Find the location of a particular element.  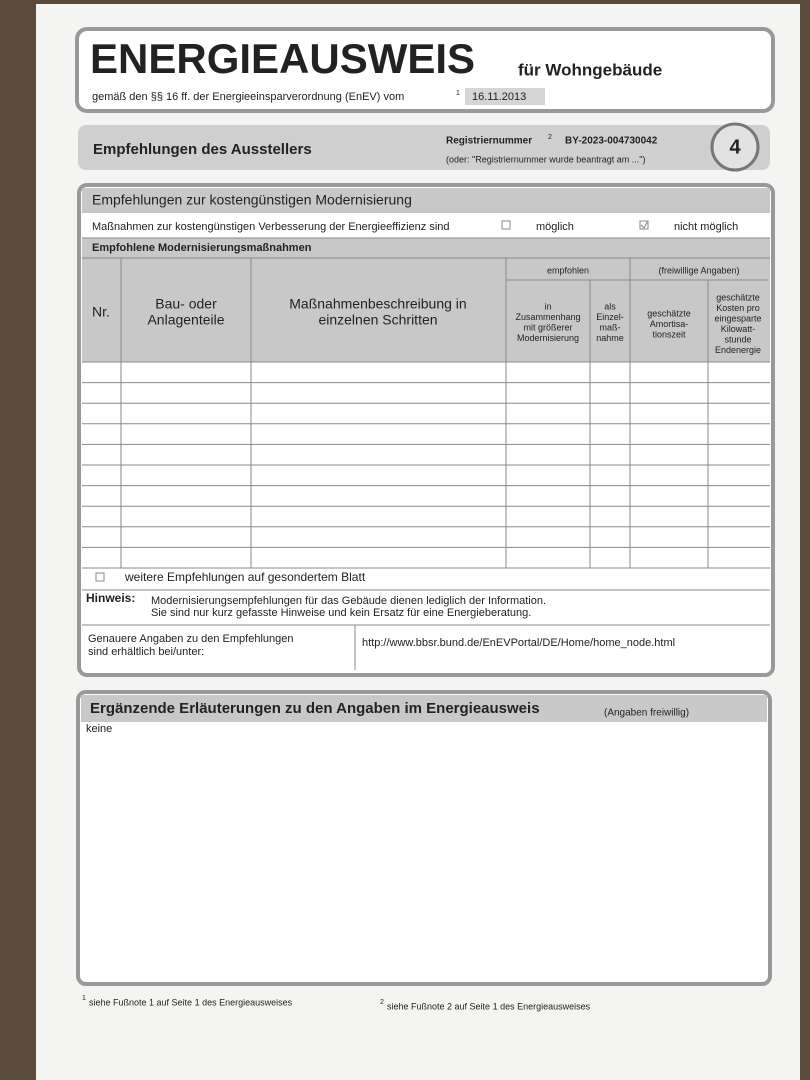

subtitle: für Wohngebäude is located at coordinates (590, 69).